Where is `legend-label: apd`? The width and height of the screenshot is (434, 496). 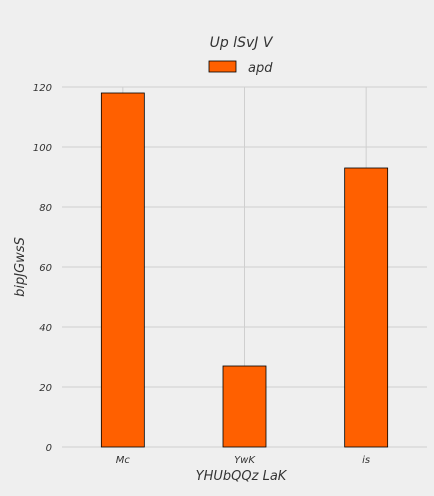 legend-label: apd is located at coordinates (260, 68).